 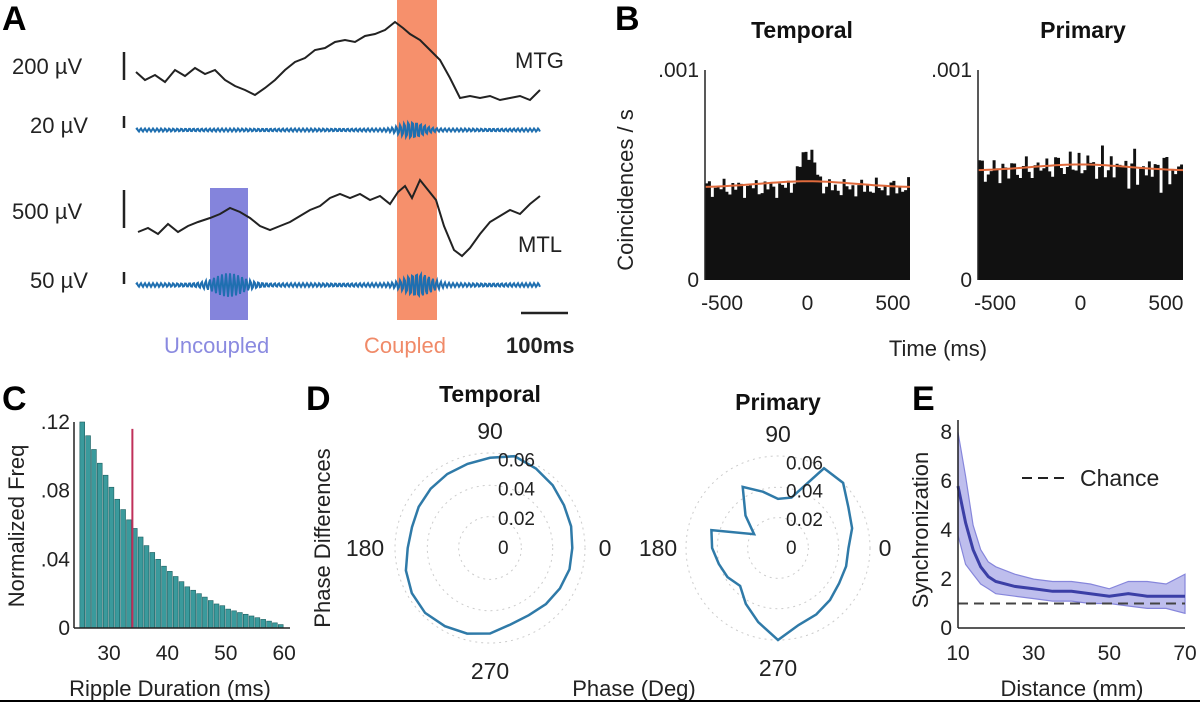 I want to click on b-xtick-1-2: 500, so click(x=1165, y=303).